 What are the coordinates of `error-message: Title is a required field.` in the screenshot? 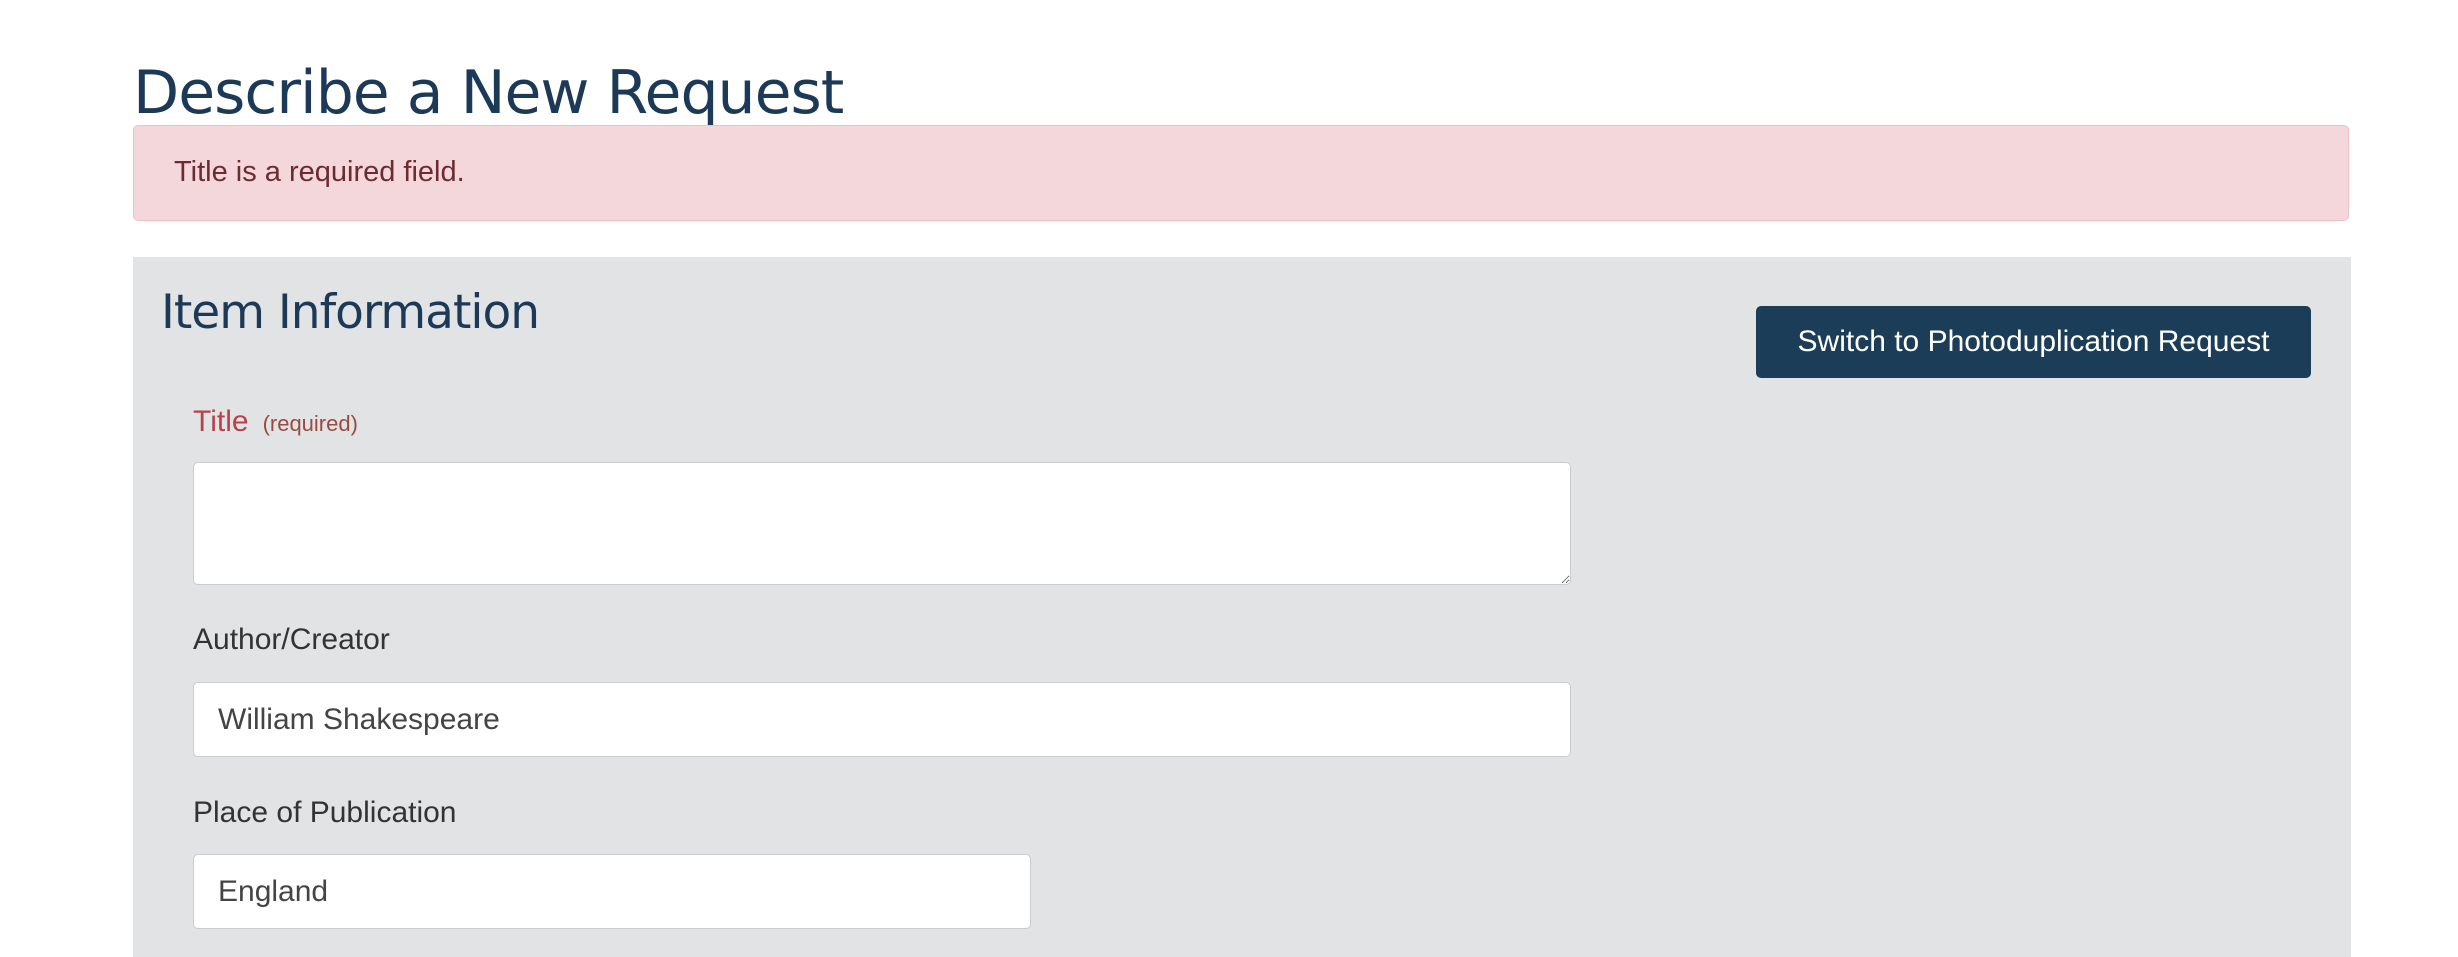 It's located at (319, 172).